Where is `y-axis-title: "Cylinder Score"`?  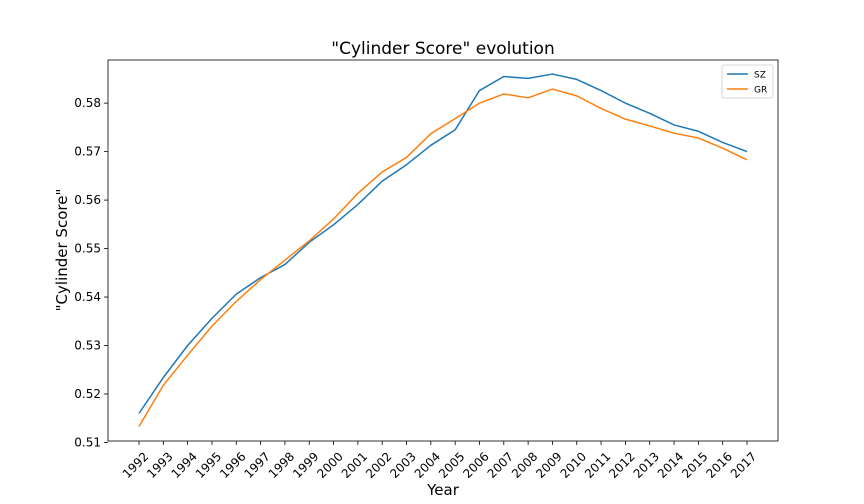
y-axis-title: "Cylinder Score" is located at coordinates (62, 250).